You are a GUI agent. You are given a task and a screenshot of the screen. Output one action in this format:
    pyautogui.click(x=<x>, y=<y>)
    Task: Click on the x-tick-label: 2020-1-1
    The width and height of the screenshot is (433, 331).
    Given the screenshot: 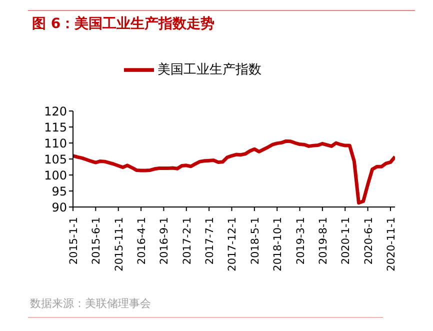 What is the action you would take?
    pyautogui.click(x=346, y=241)
    